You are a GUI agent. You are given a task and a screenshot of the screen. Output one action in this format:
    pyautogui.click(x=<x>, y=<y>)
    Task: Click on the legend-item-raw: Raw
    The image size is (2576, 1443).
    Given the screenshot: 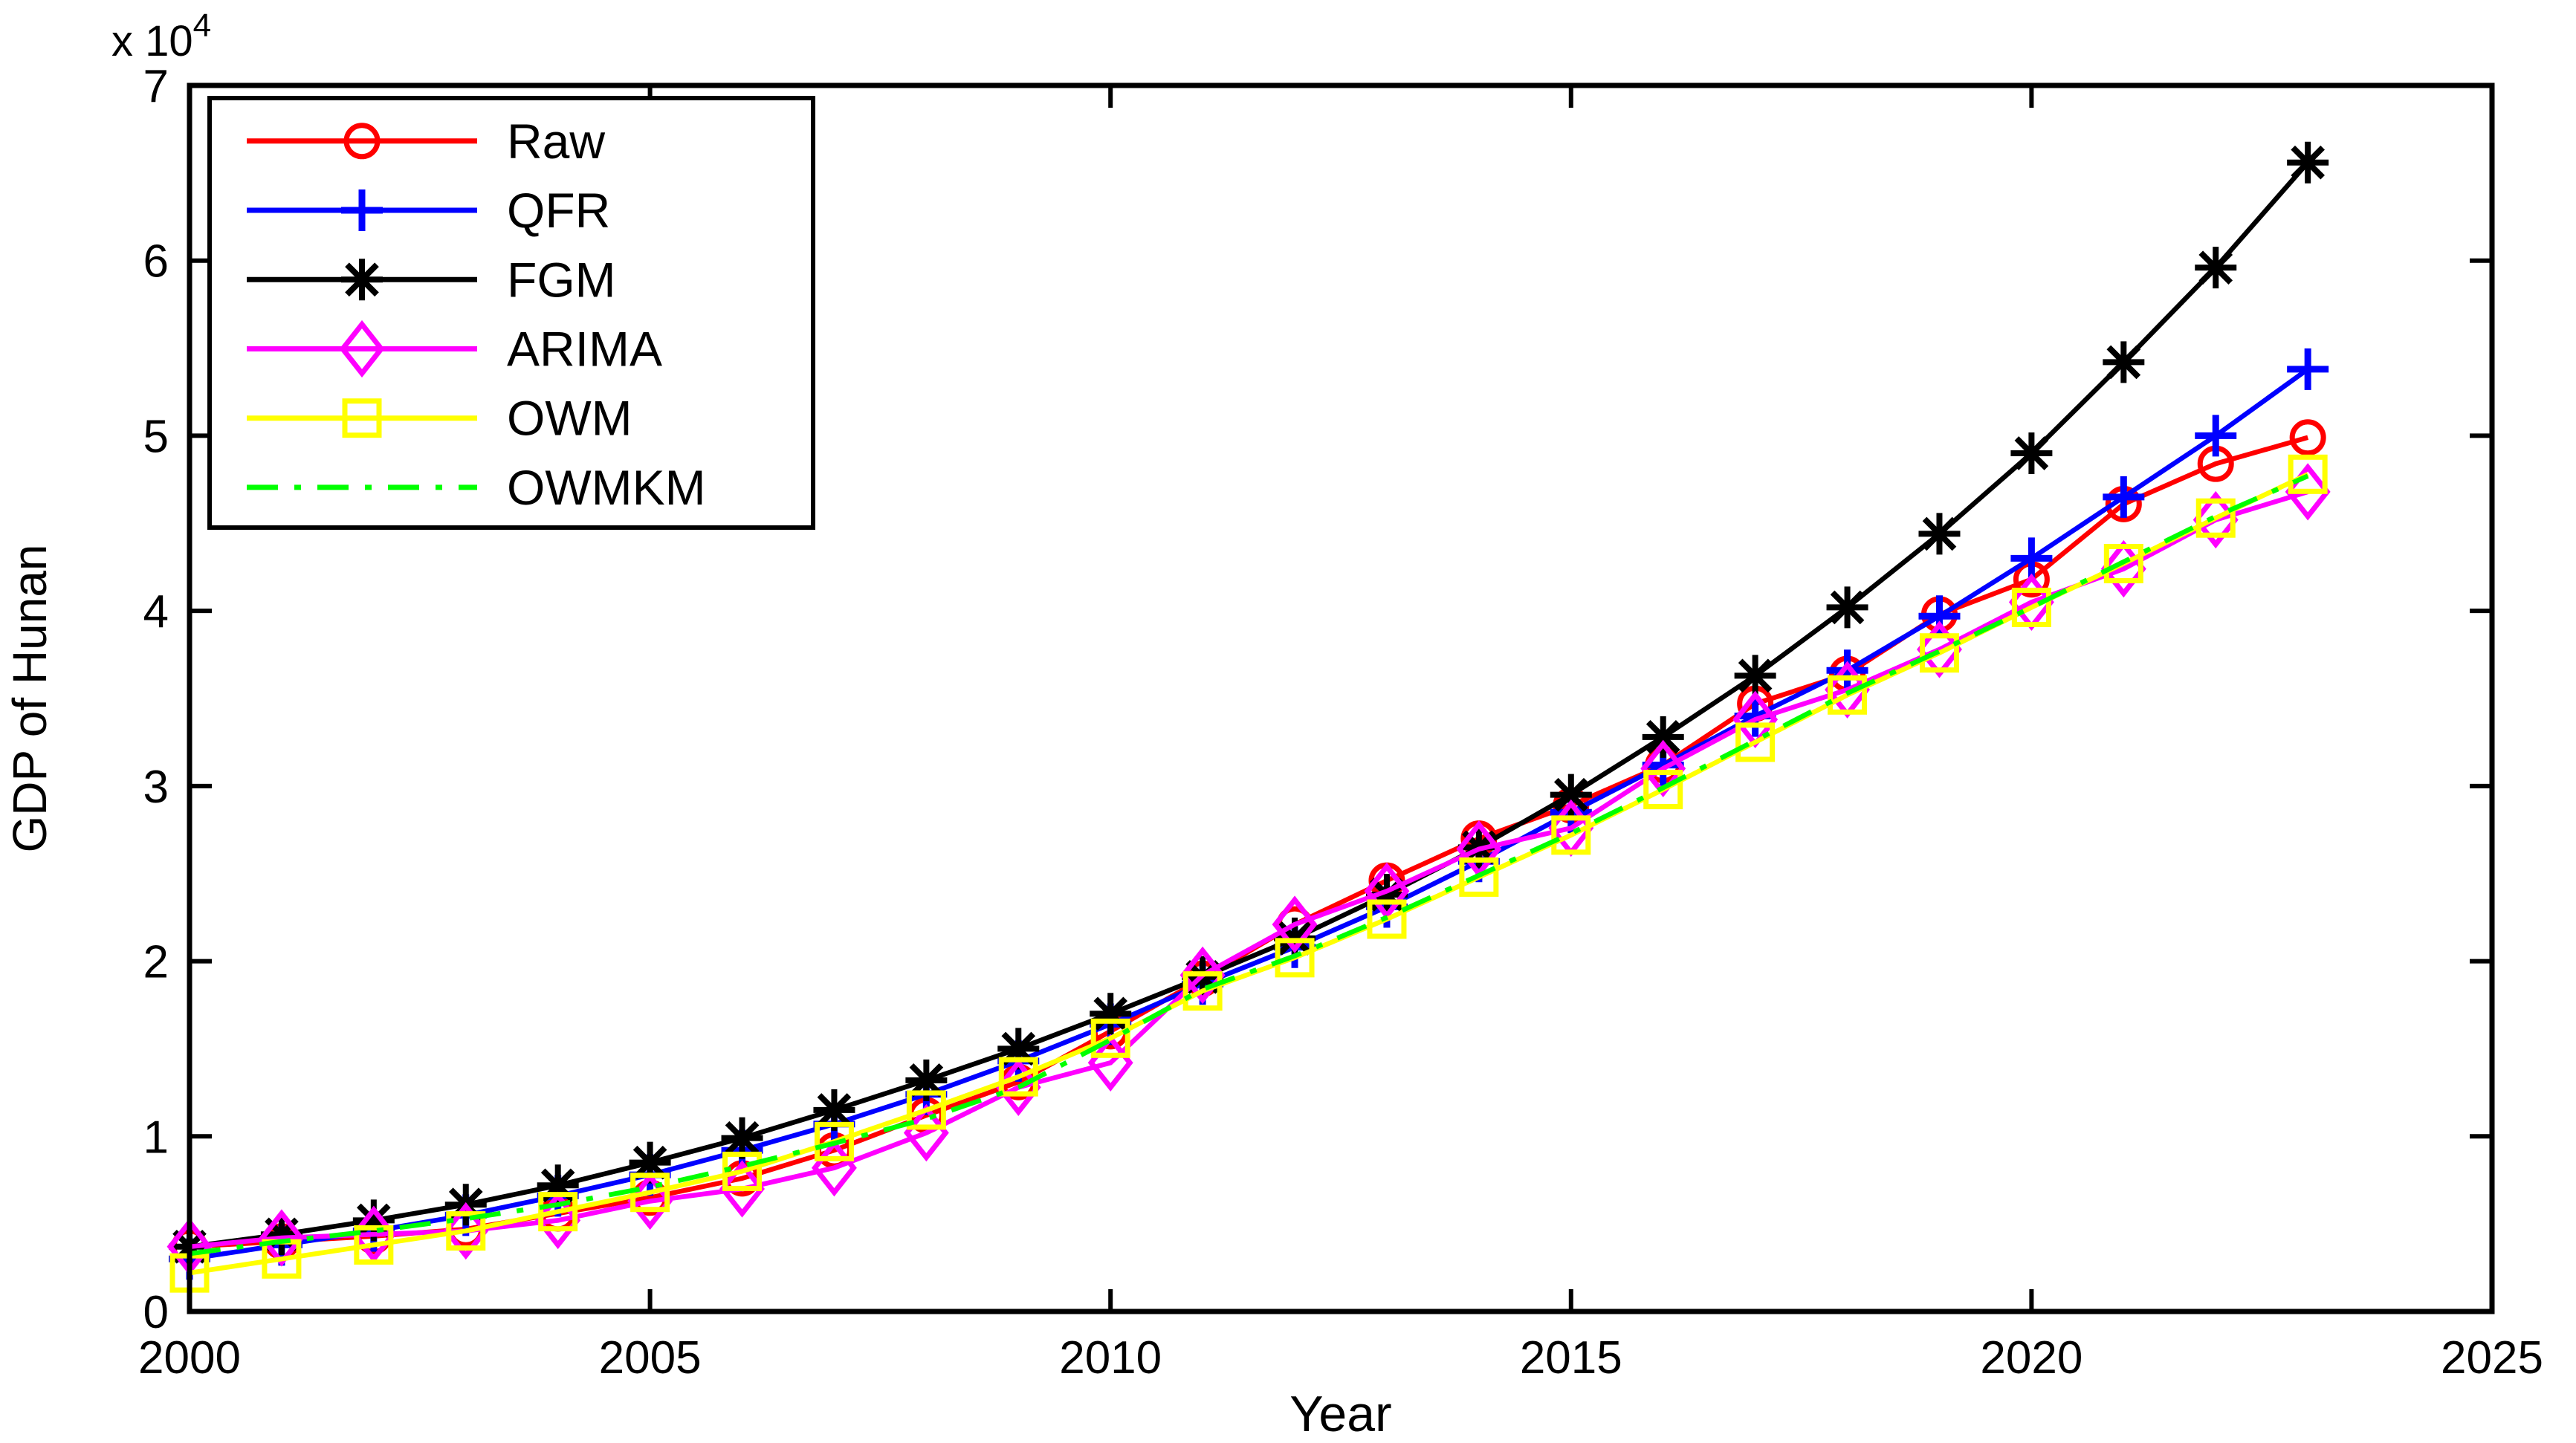 What is the action you would take?
    pyautogui.click(x=426, y=141)
    